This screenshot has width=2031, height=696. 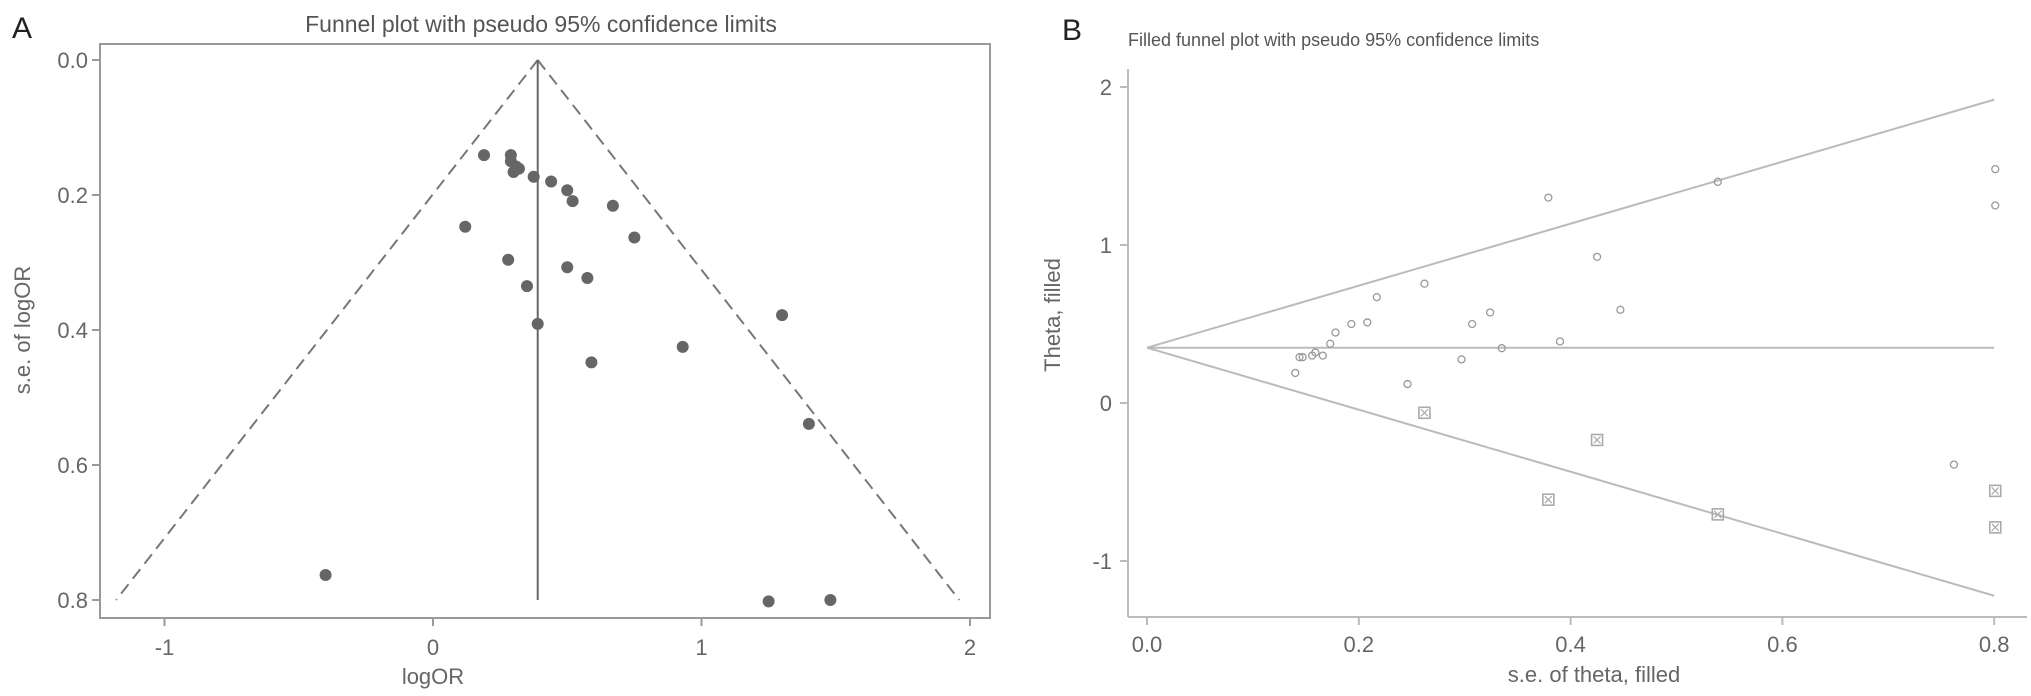 What do you see at coordinates (970, 647) in the screenshot?
I see `x-tick-label: 2` at bounding box center [970, 647].